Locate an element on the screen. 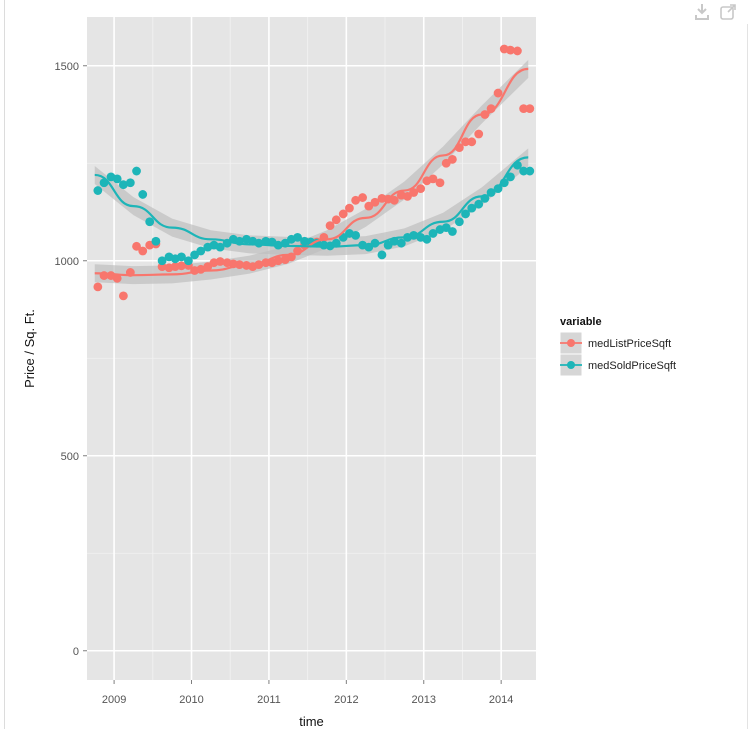 This screenshot has height=729, width=751. x-tick-label: 2010 is located at coordinates (191, 700).